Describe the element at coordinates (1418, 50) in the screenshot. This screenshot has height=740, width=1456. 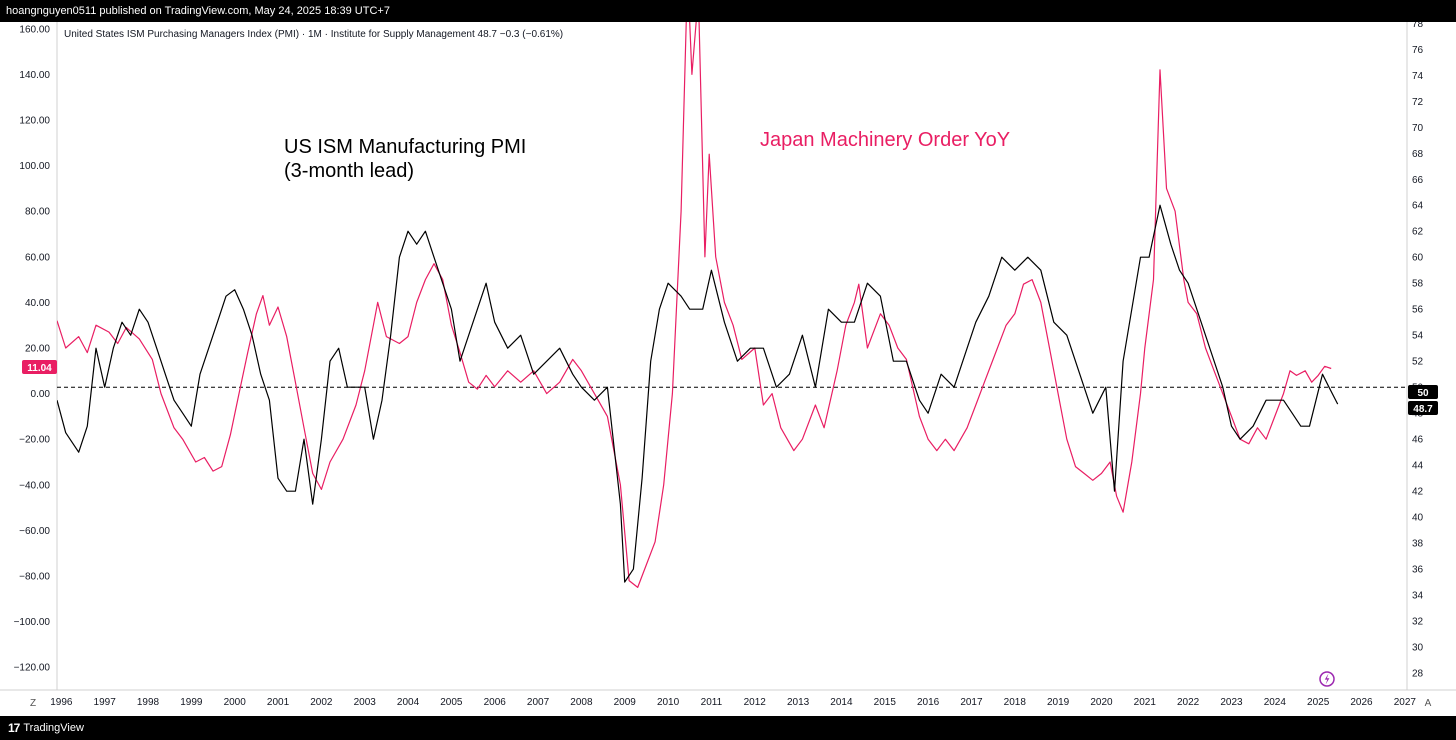
I see `right-tick-label: 76` at that location.